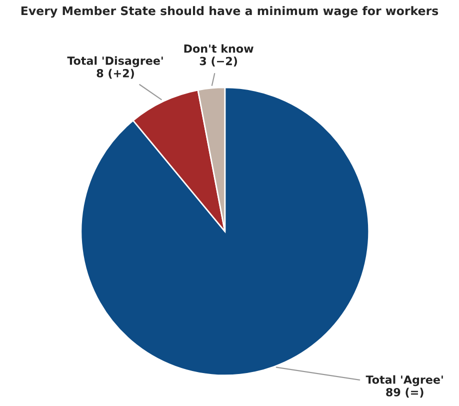  I want to click on data-label: 89 (=), so click(405, 393).